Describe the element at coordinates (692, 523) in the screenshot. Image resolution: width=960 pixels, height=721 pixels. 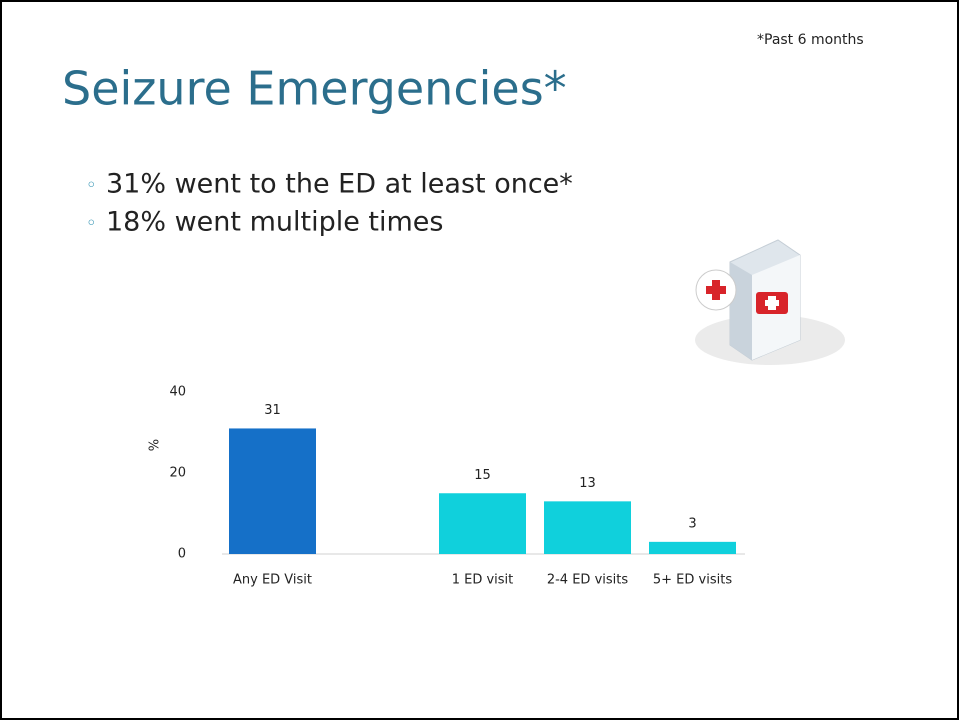
I see `value-label: 3` at that location.